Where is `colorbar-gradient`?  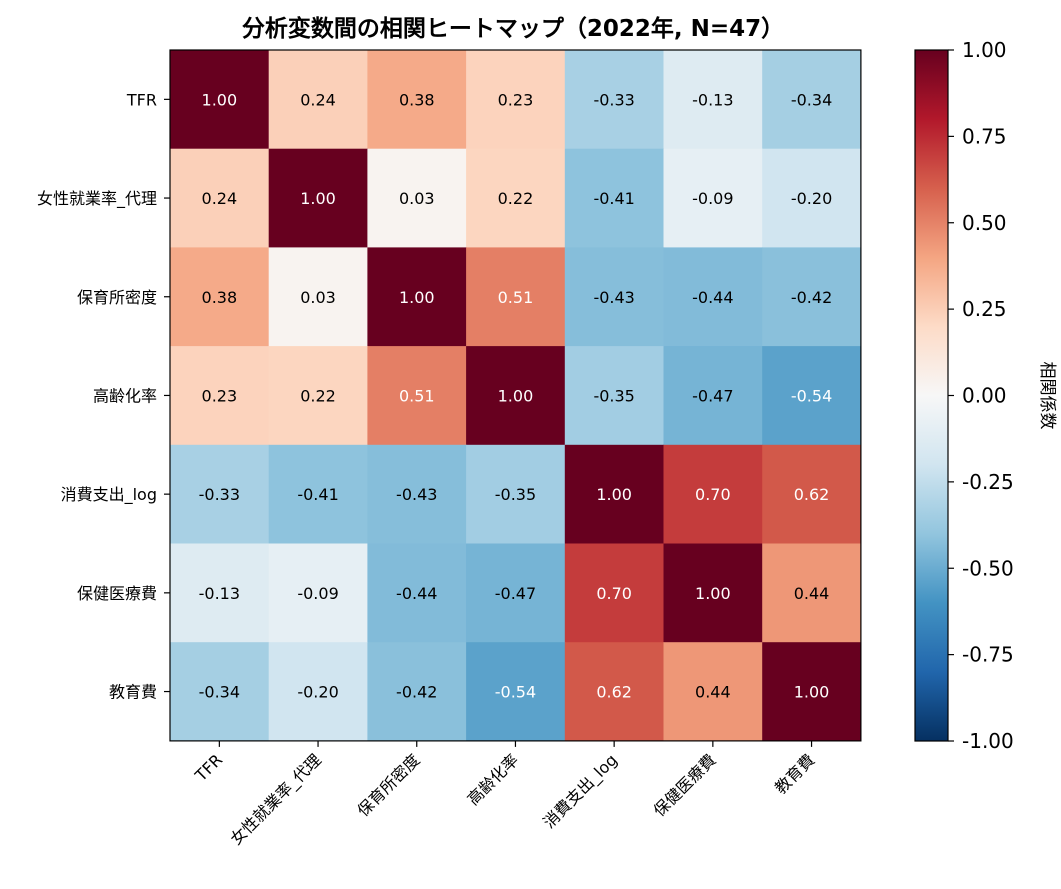 colorbar-gradient is located at coordinates (931, 395).